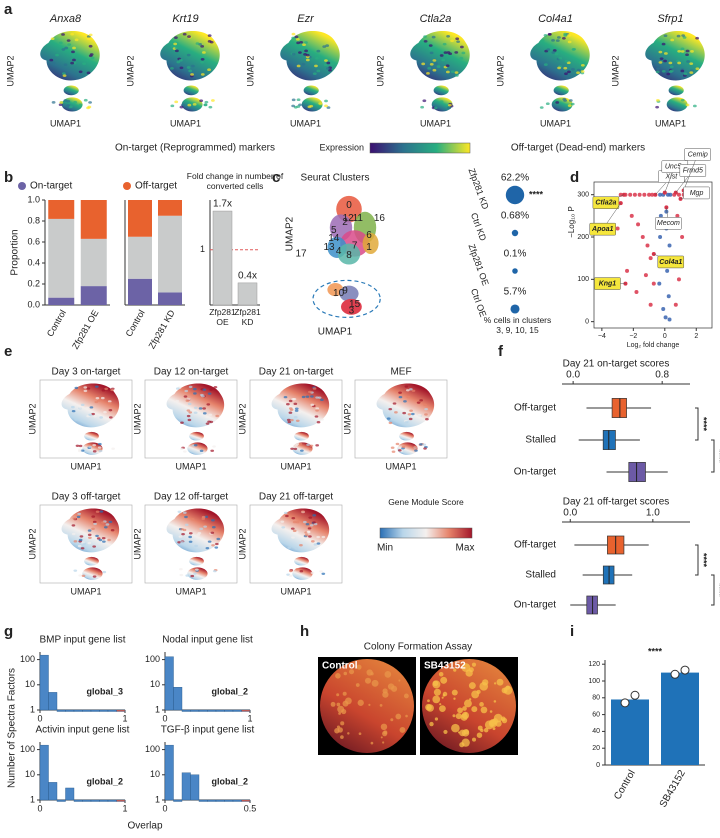 This screenshot has width=720, height=838. Describe the element at coordinates (191, 372) in the screenshot. I see `umap-title: Day 12 on-target` at that location.